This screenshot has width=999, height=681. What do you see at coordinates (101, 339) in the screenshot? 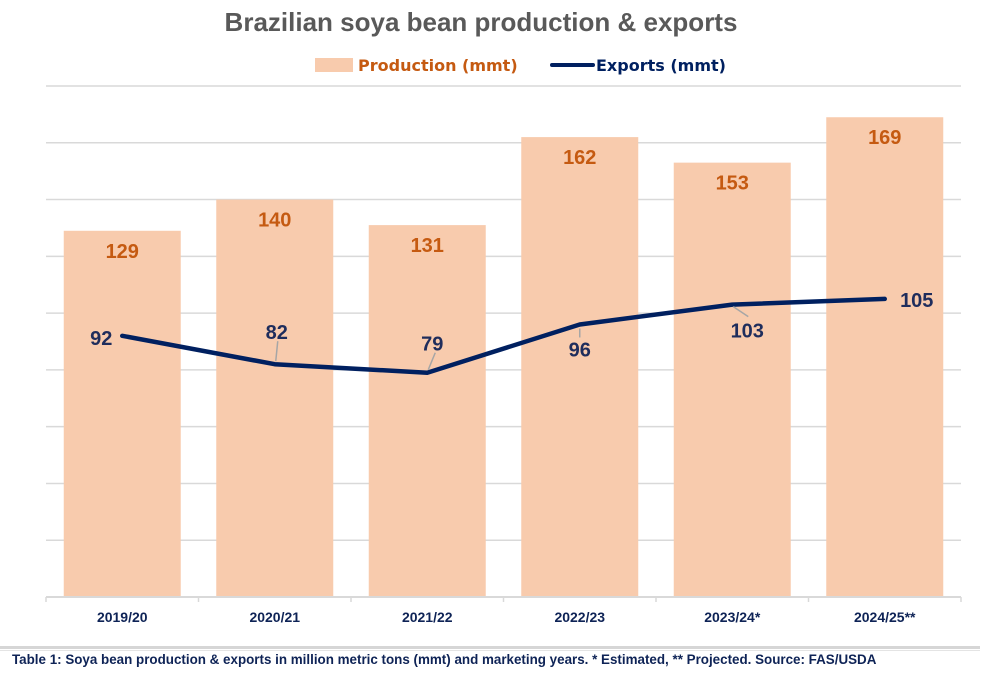
I see `export-value-label: 92` at bounding box center [101, 339].